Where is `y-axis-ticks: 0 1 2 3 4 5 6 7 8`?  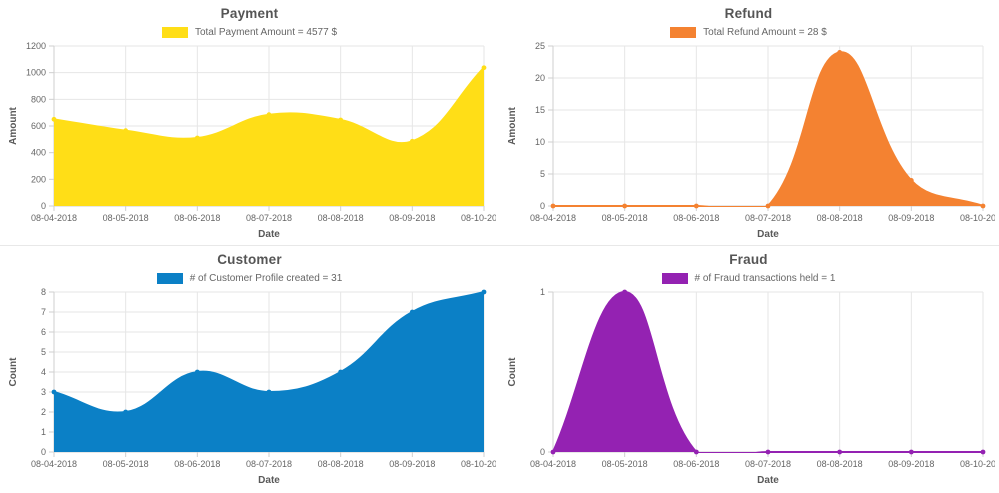
y-axis-ticks: 0 1 2 3 4 5 6 7 8 is located at coordinates (47, 372).